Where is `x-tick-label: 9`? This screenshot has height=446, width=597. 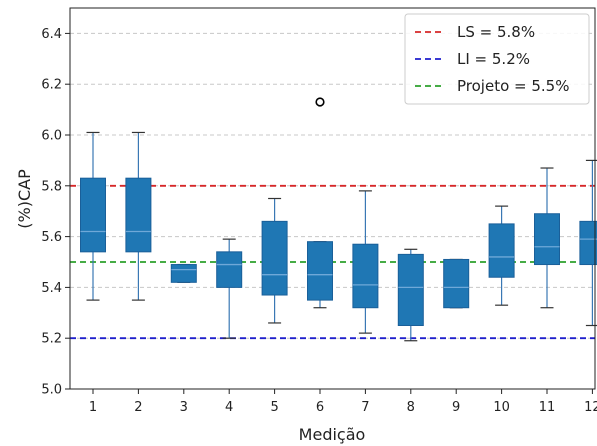
x-tick-label: 9 is located at coordinates (456, 407).